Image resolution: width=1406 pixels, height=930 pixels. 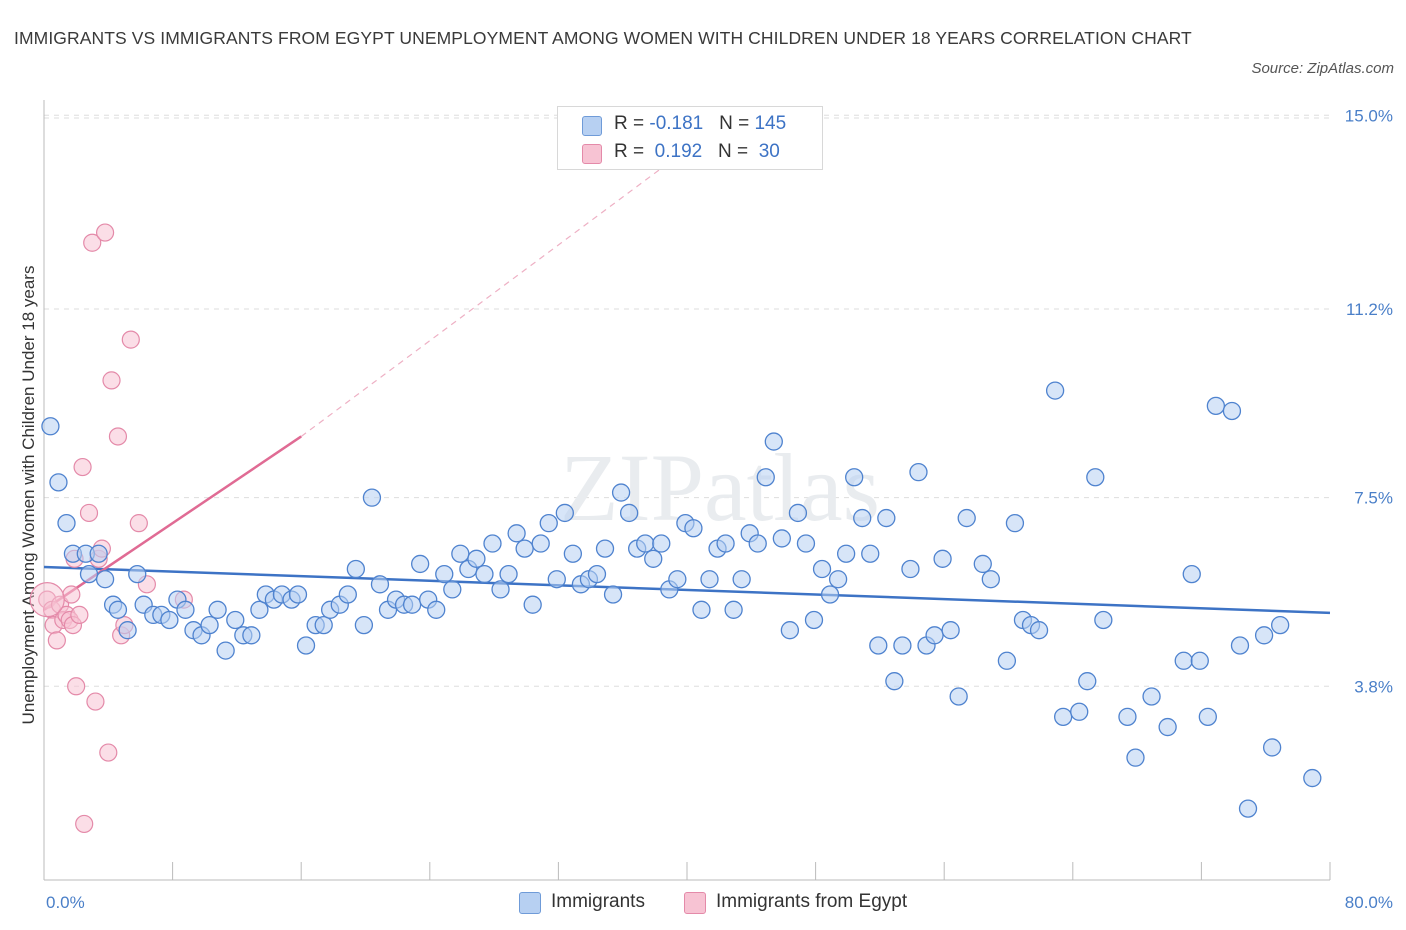 What do you see at coordinates (1369, 309) in the screenshot?
I see `y-tick-label: 11.2%` at bounding box center [1369, 309].